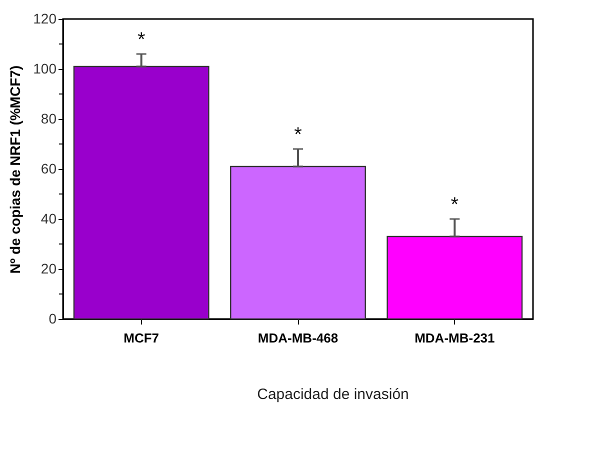  What do you see at coordinates (52, 318) in the screenshot?
I see `y-tick-label: 0` at bounding box center [52, 318].